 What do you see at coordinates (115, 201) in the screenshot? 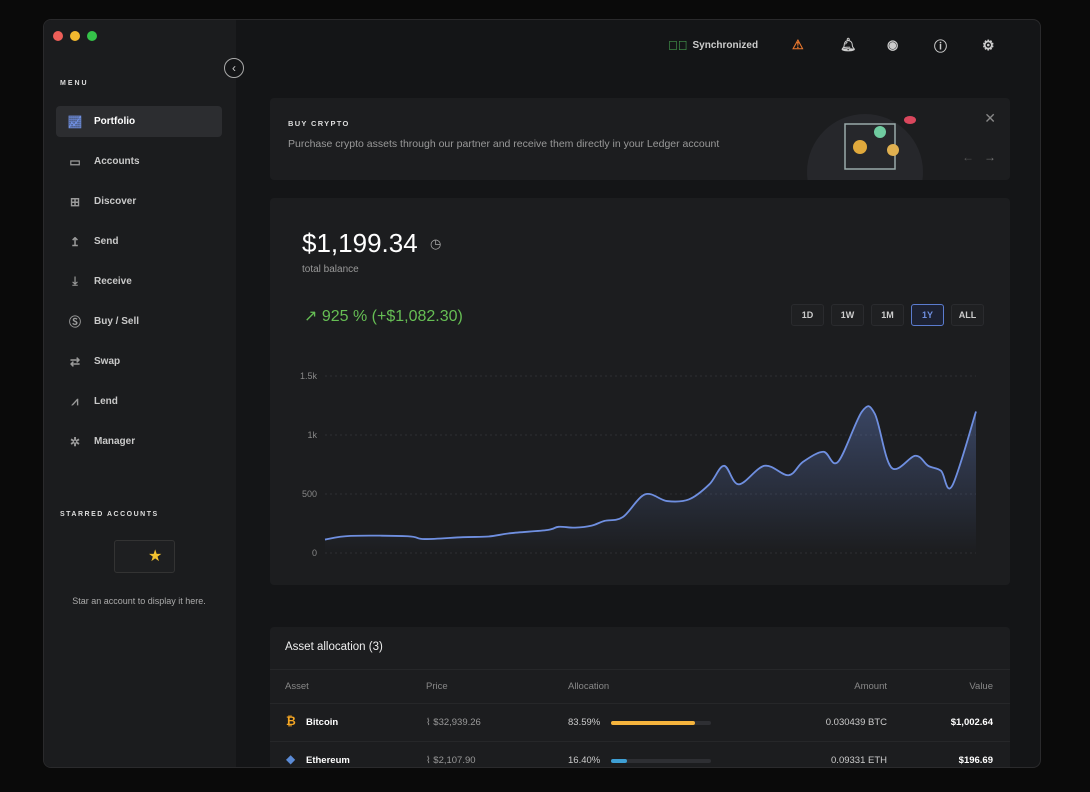
I see `sidebar-item-label: Discover` at bounding box center [115, 201].